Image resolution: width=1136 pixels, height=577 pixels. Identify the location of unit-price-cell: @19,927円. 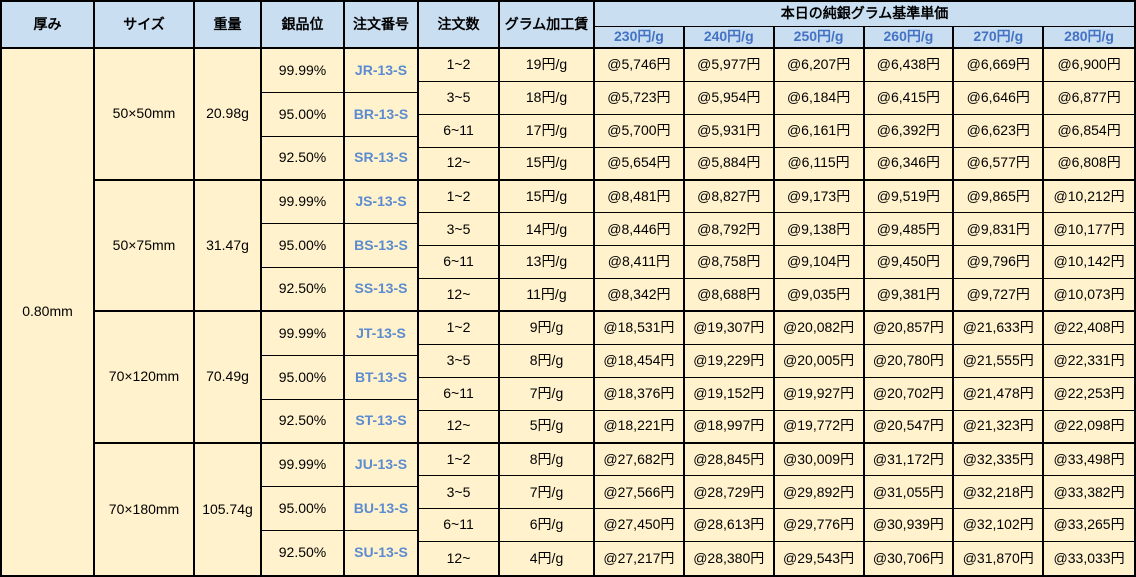
(819, 394).